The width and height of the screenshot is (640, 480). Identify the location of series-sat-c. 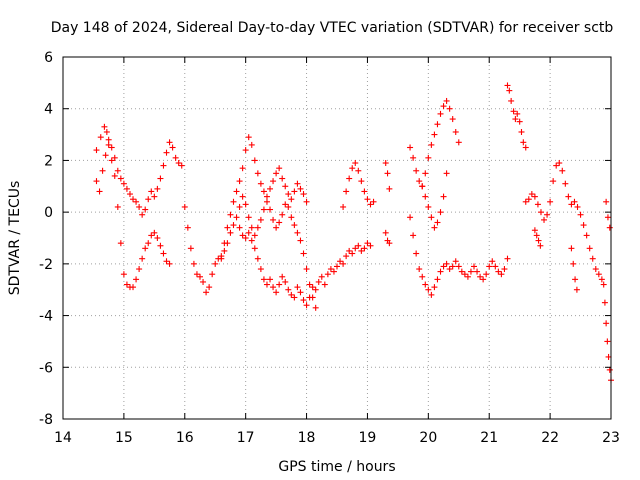
(277, 256).